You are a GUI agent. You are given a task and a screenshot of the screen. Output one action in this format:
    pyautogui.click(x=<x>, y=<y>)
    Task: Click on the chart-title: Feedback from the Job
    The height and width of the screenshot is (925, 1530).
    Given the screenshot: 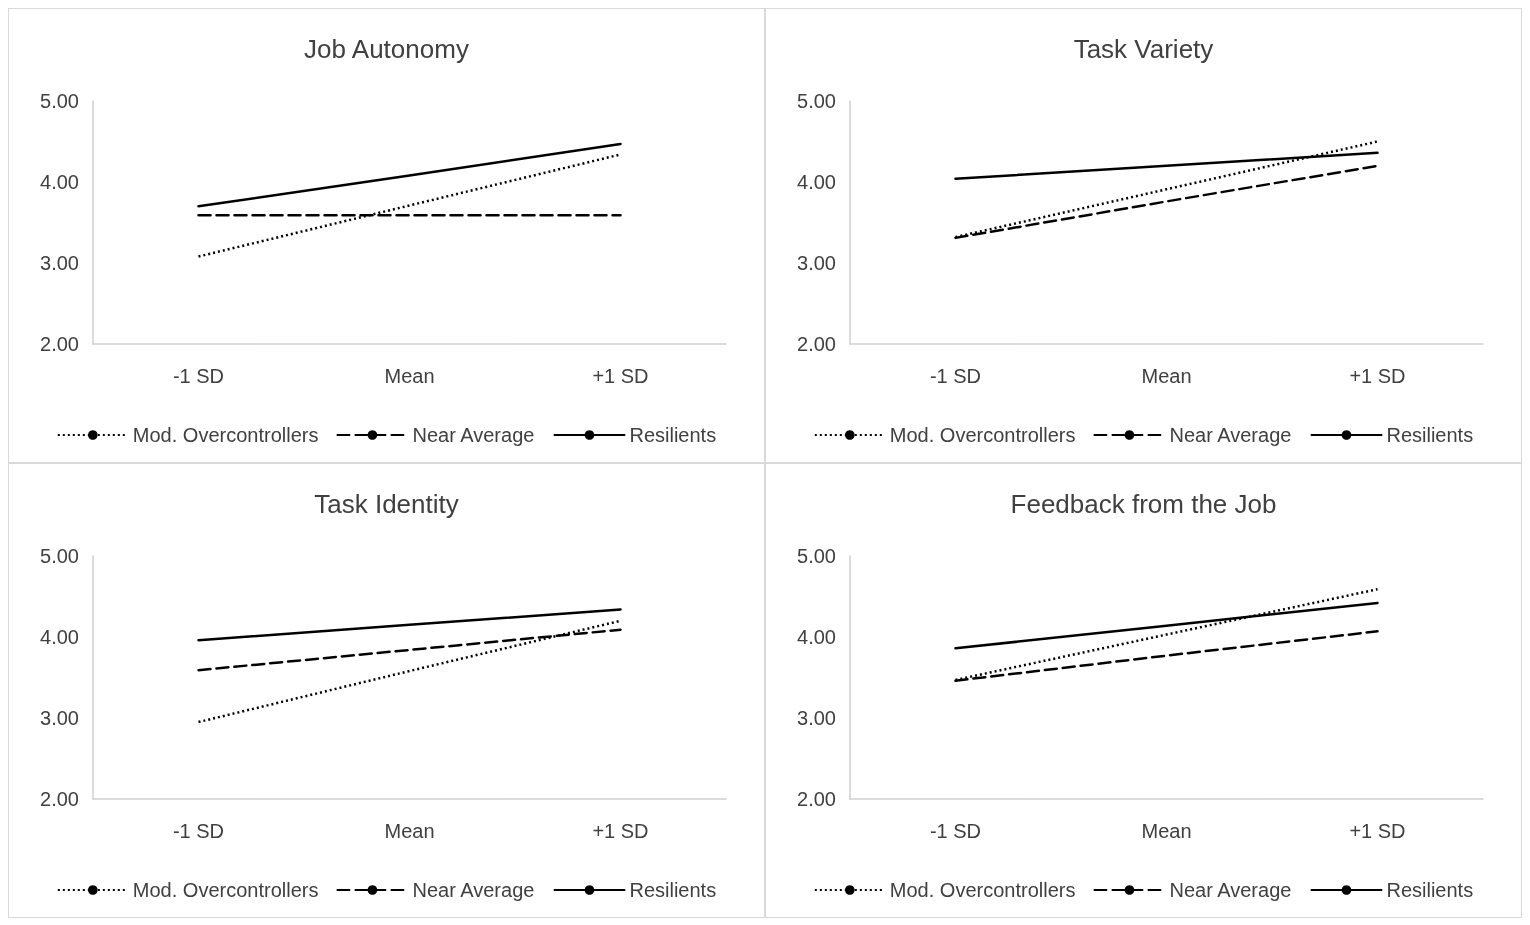 What is the action you would take?
    pyautogui.click(x=1143, y=504)
    